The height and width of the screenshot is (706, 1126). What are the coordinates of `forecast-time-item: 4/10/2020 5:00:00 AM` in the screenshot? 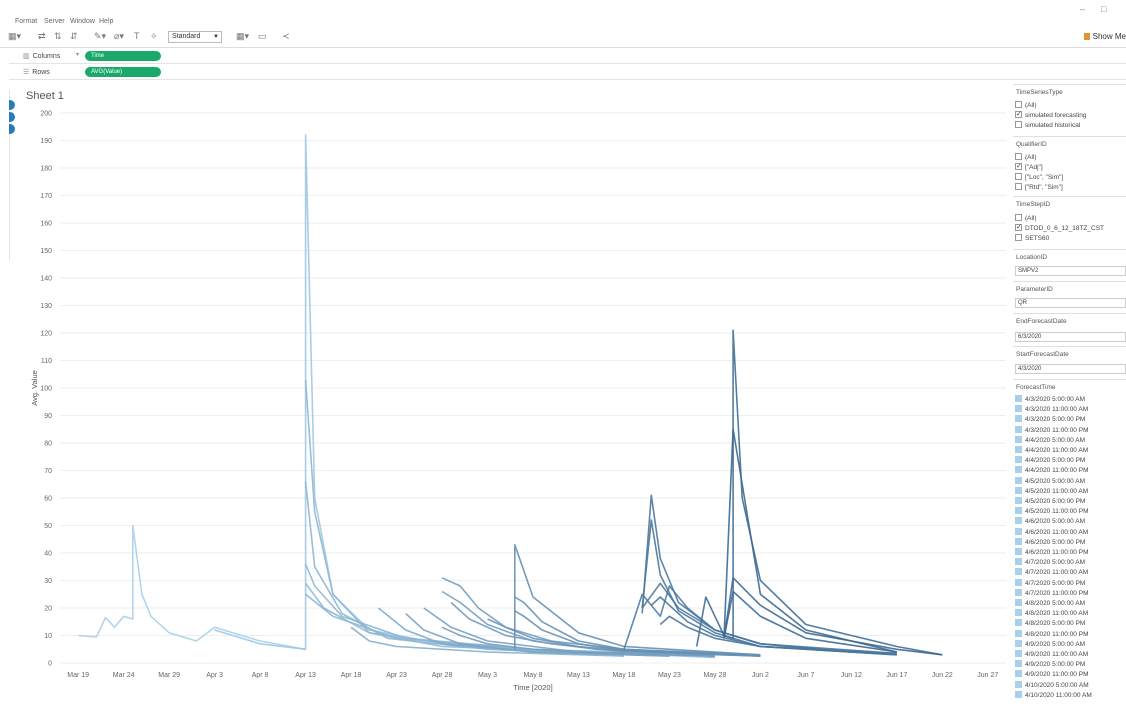 It's located at (1052, 685).